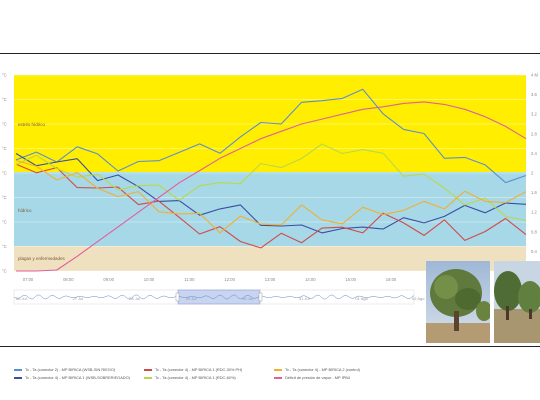 The height and width of the screenshot is (400, 540). Describe the element at coordinates (534, 133) in the screenshot. I see `y-tick-right: 2.8` at that location.